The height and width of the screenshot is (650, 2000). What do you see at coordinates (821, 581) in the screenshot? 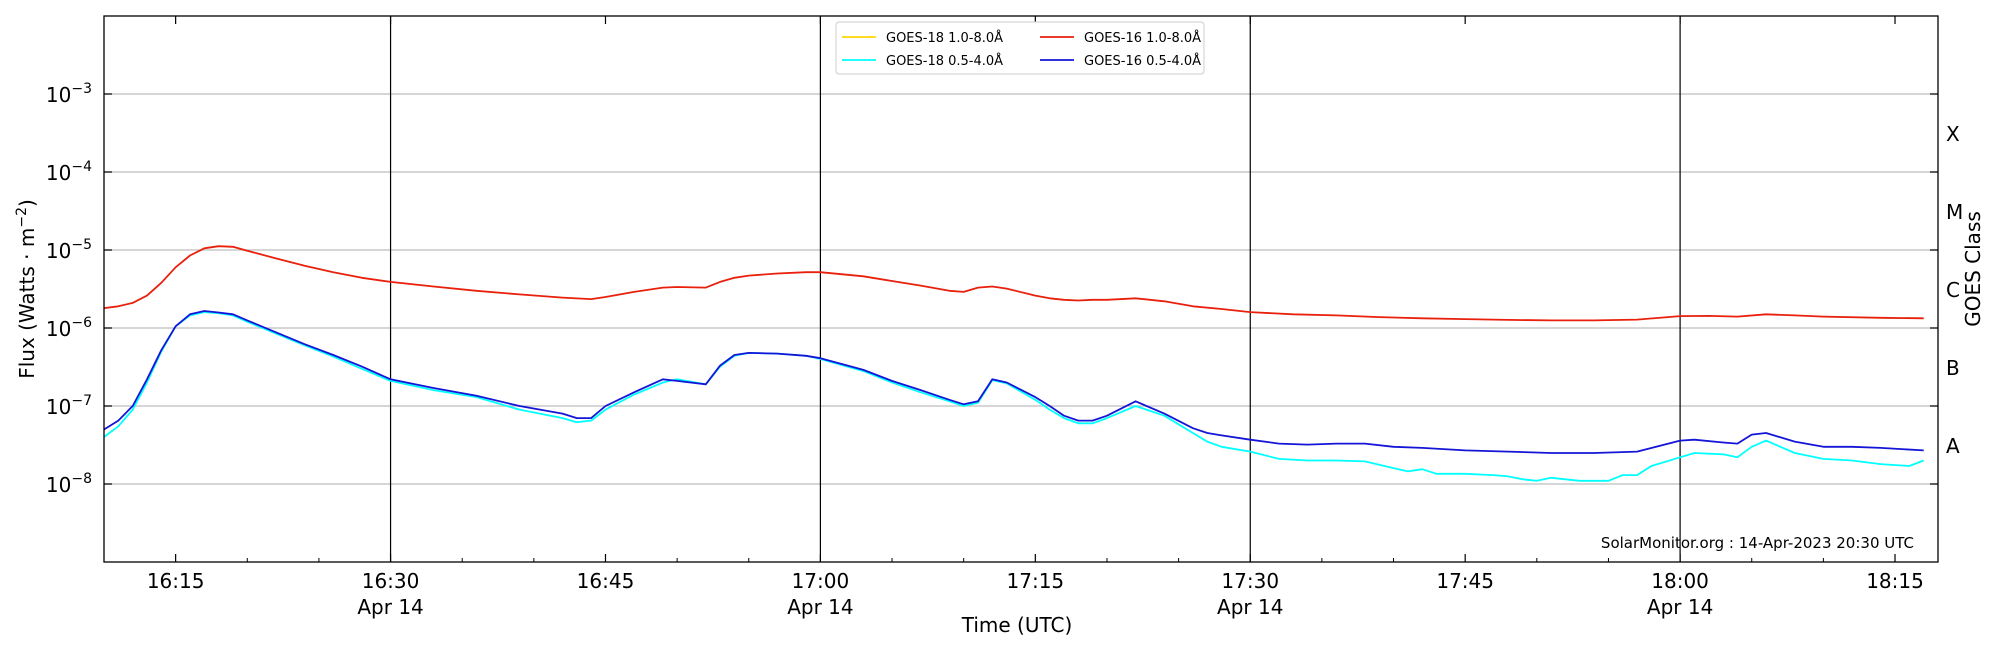
I see `x-tick-label: 17:00` at bounding box center [821, 581].